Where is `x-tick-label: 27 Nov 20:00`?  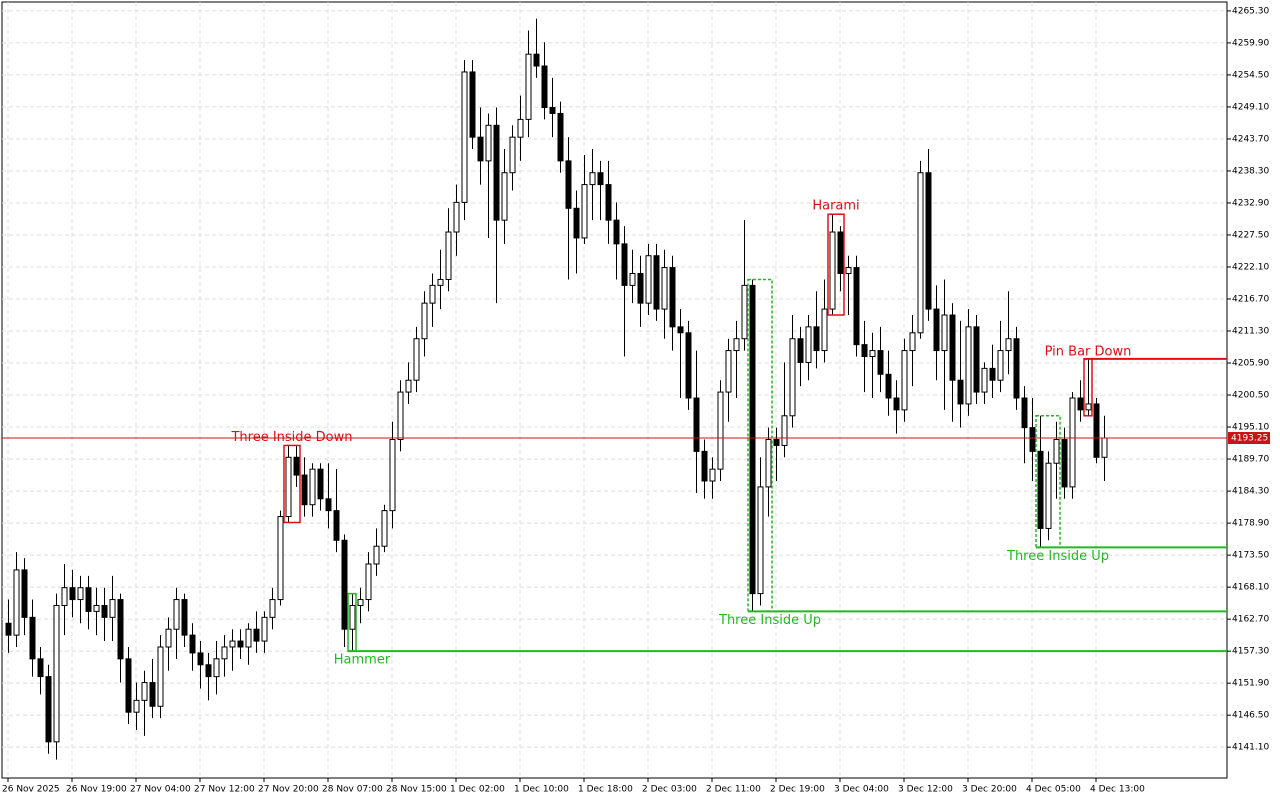 x-tick-label: 27 Nov 20:00 is located at coordinates (288, 790).